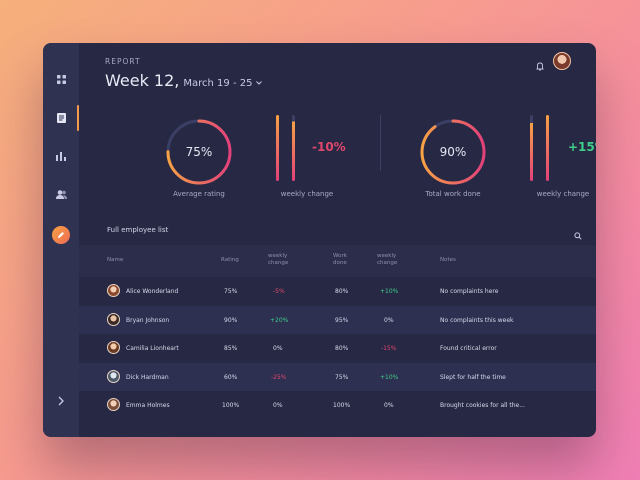 This screenshot has width=640, height=480. I want to click on work-change-bars, so click(539, 148).